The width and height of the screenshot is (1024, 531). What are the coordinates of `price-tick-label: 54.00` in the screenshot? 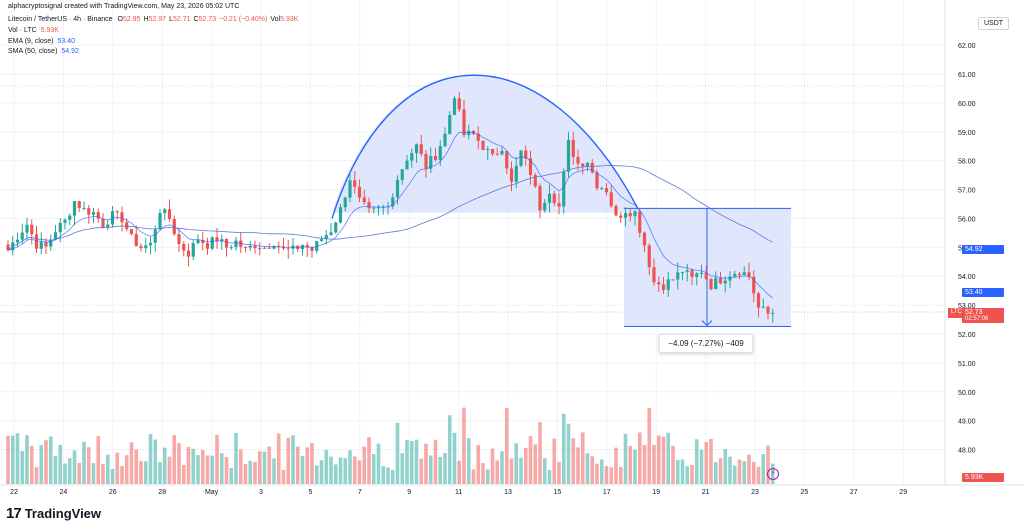 It's located at (967, 277).